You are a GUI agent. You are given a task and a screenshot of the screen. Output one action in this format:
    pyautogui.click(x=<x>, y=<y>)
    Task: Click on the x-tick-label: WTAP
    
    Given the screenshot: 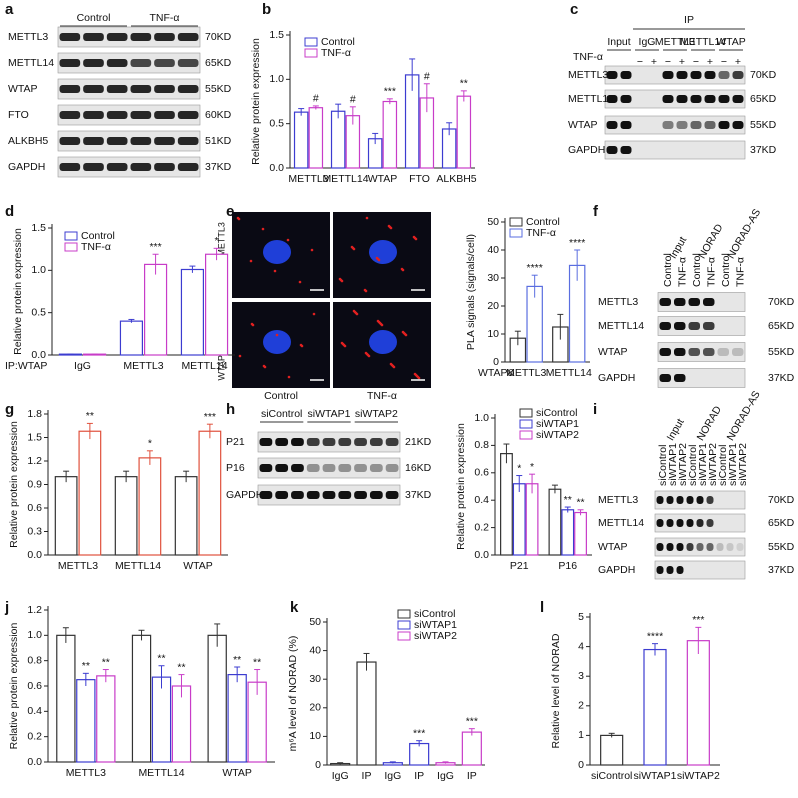 What is the action you would take?
    pyautogui.click(x=237, y=773)
    